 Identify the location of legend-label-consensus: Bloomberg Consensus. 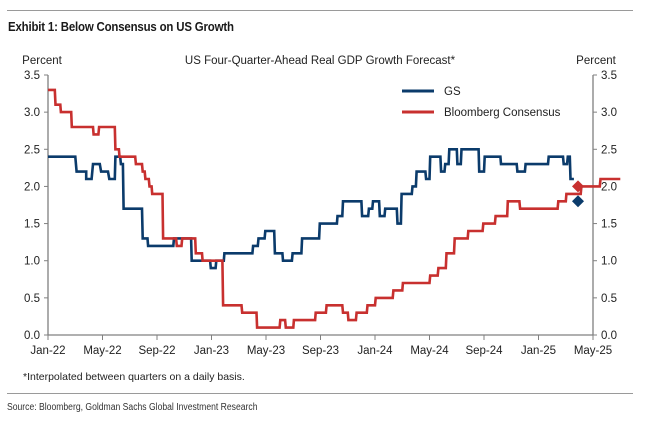
(502, 113).